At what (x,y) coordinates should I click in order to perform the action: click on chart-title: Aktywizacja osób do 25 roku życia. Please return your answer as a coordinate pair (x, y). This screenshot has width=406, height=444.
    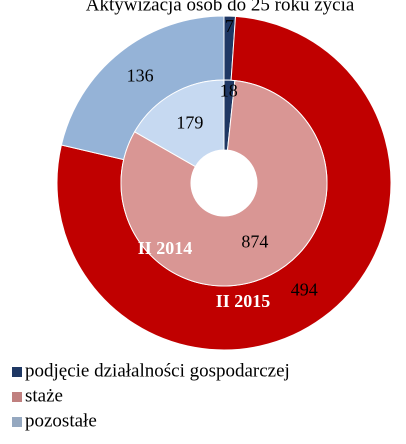
    Looking at the image, I should click on (220, 7).